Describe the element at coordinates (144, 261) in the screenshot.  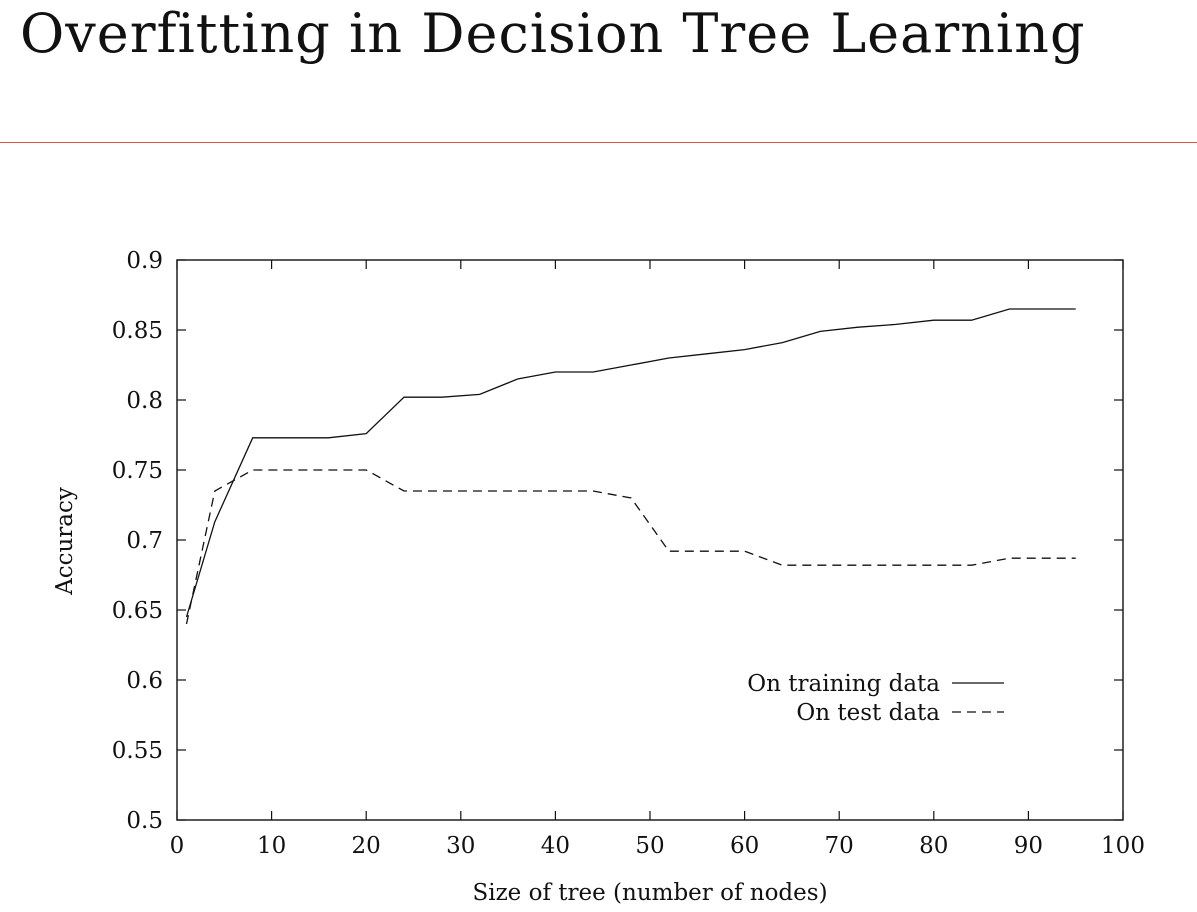
I see `y-tick-label: 0.9` at that location.